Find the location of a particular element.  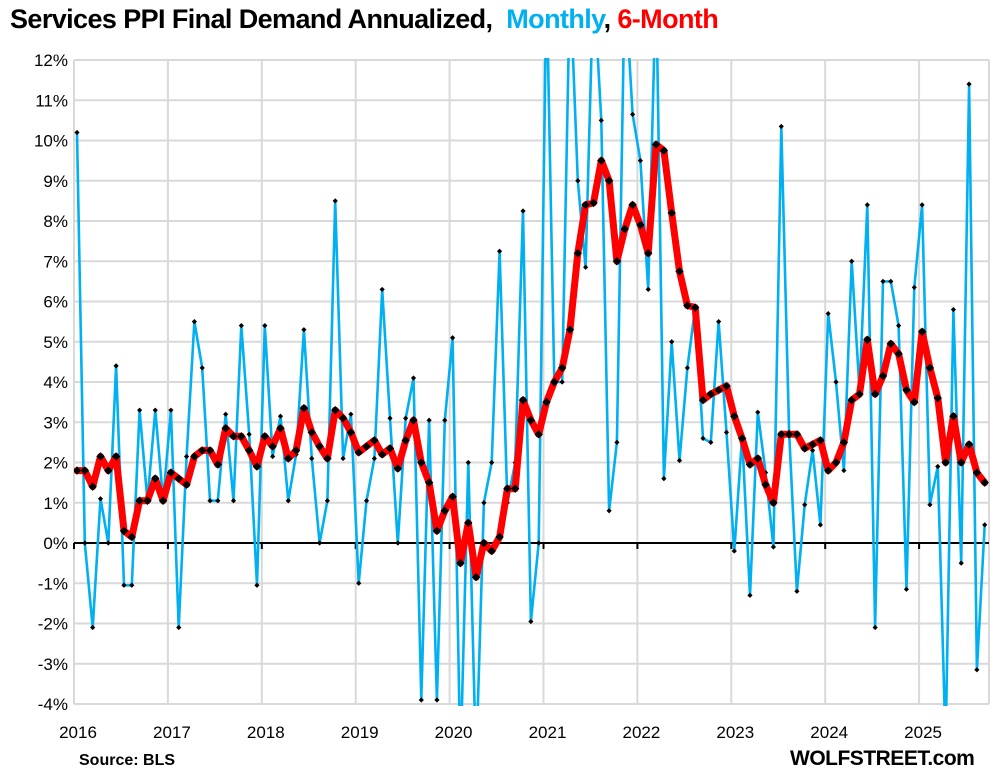

y-tick-label: -4% is located at coordinates (53, 704).